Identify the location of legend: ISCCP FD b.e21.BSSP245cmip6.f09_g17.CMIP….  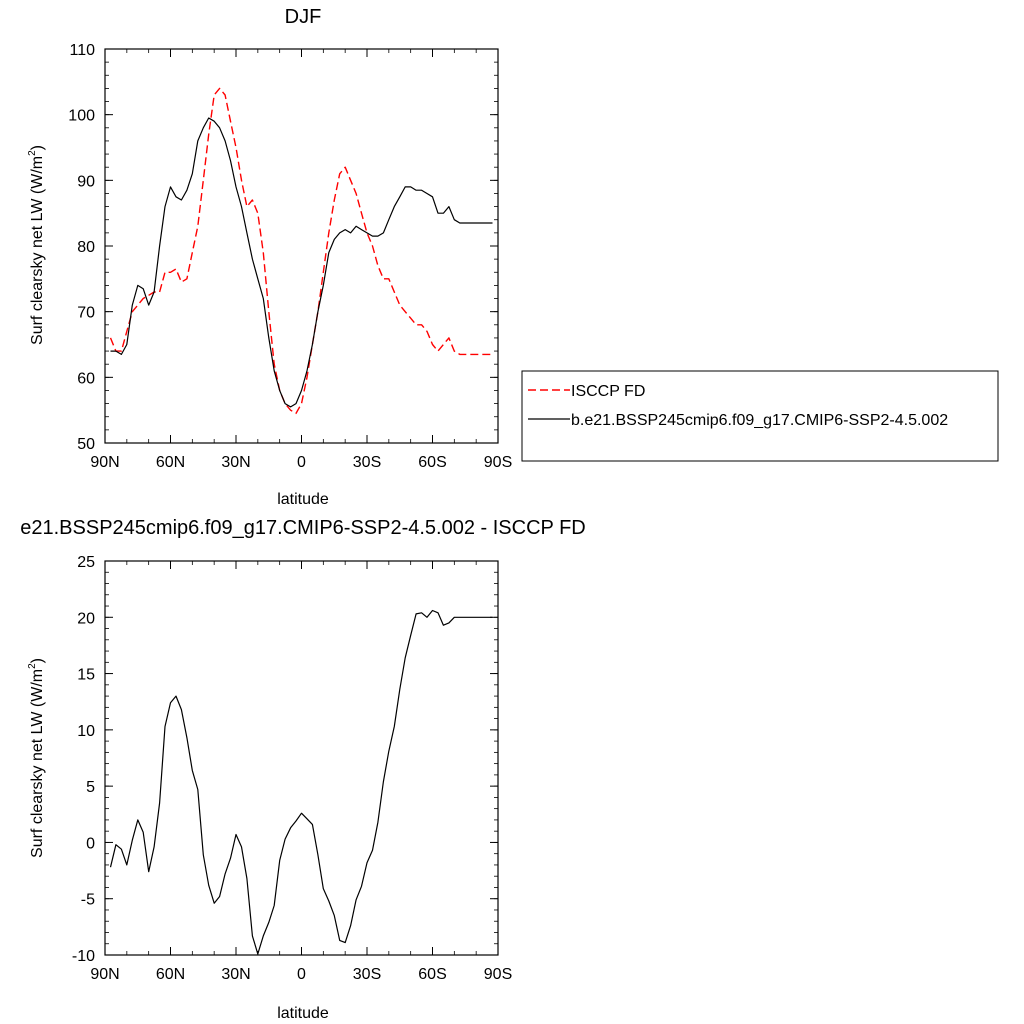
(760, 416).